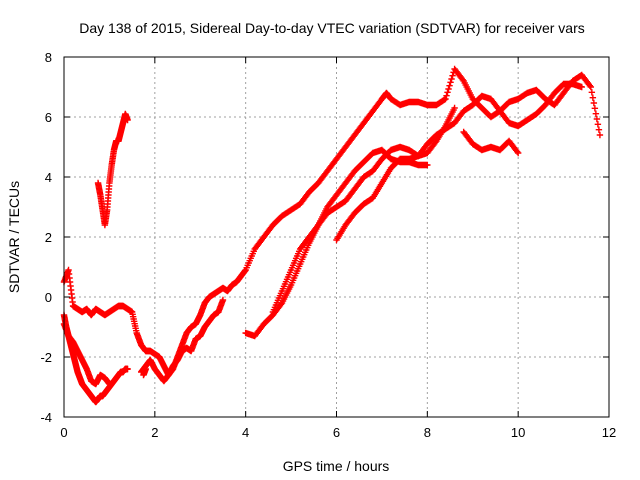 This screenshot has height=480, width=640. Describe the element at coordinates (46, 357) in the screenshot. I see `y-tick-label: -2` at that location.